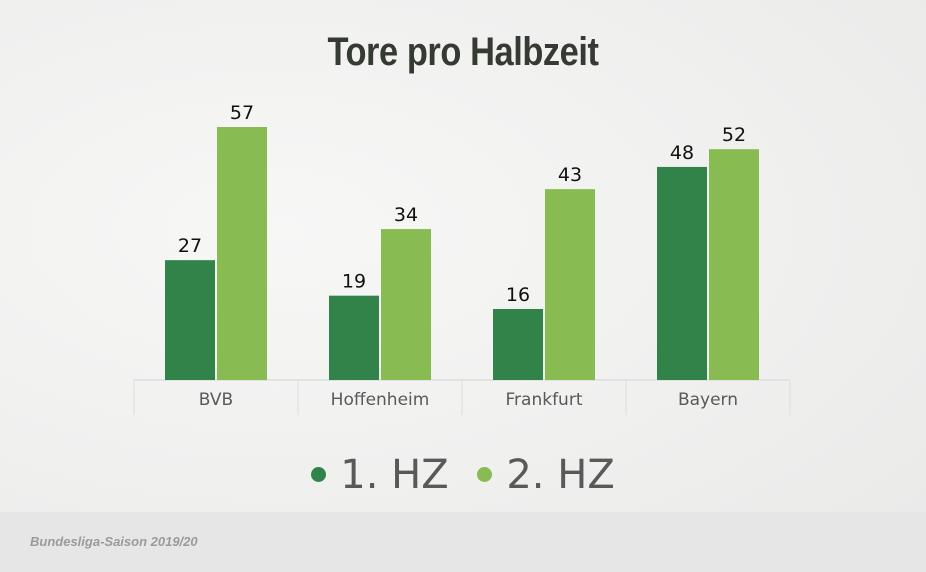  Describe the element at coordinates (560, 474) in the screenshot. I see `legend-label-second-half: 2. HZ` at that location.